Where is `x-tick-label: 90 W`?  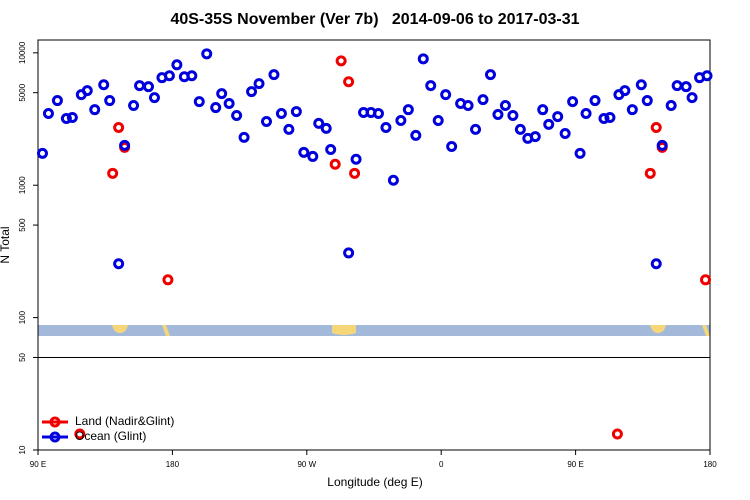 x-tick-label: 90 W is located at coordinates (306, 464).